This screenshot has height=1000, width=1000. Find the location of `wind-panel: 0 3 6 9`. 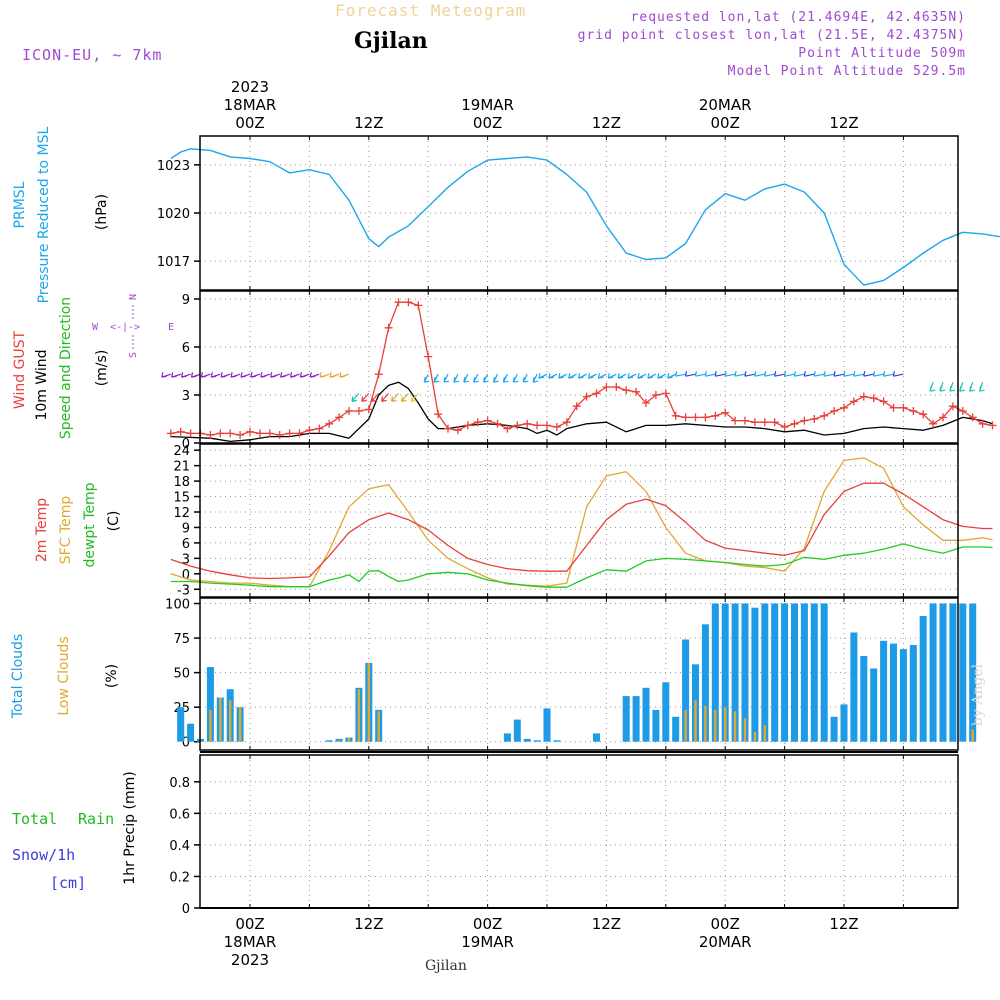

wind-panel: 0 3 6 9 is located at coordinates (579, 371).